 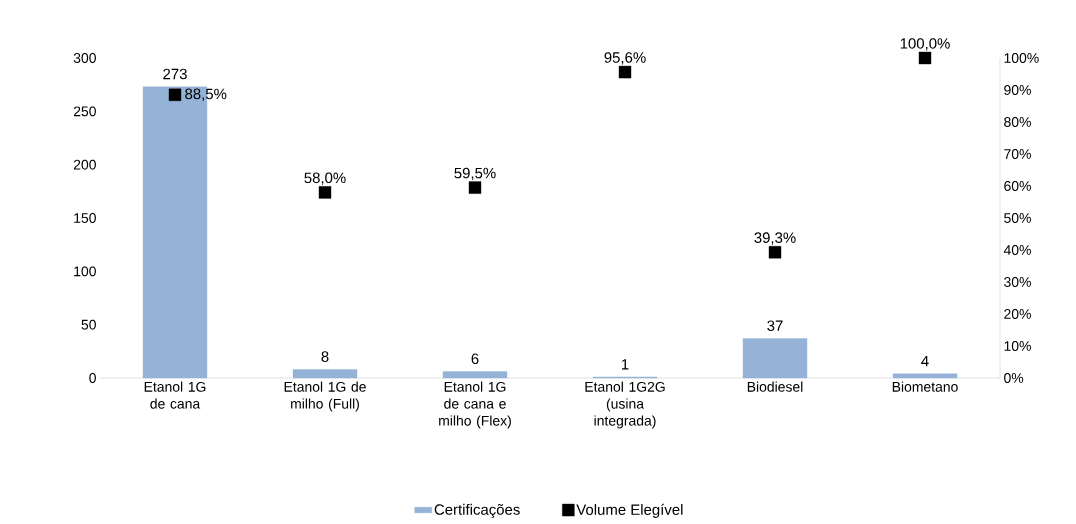 I want to click on data-label: 59,5%, so click(x=475, y=174).